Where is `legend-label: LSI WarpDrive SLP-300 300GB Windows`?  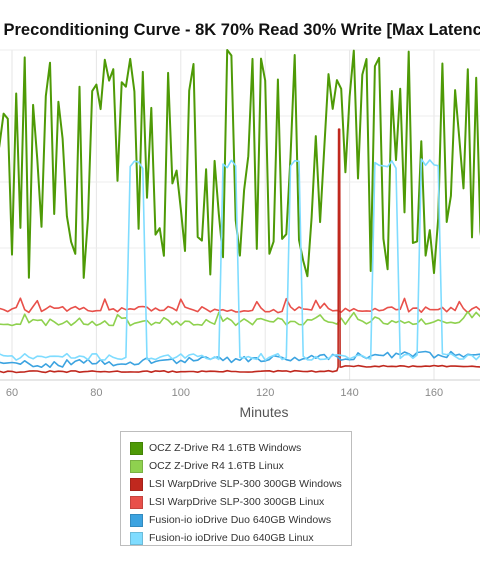 legend-label: LSI WarpDrive SLP-300 300GB Windows is located at coordinates (245, 484).